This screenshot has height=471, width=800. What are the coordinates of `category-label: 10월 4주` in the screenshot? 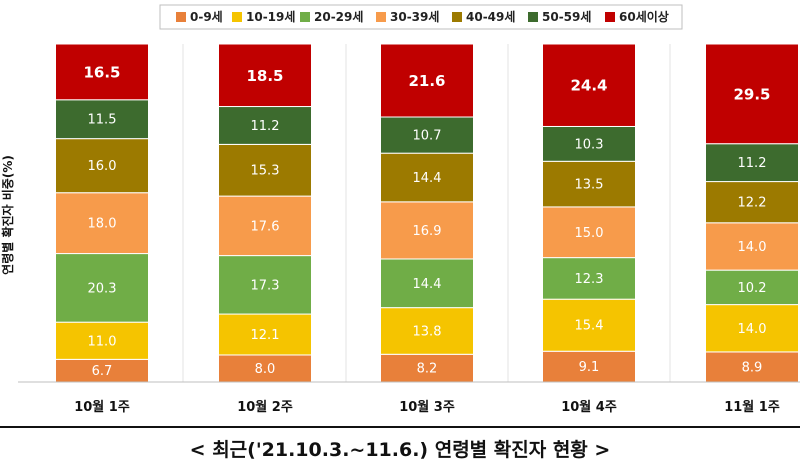 It's located at (589, 407).